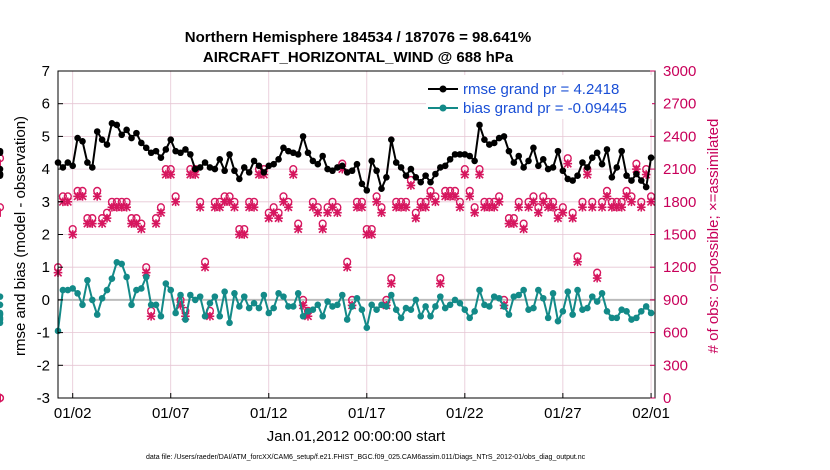 The image size is (830, 470). What do you see at coordinates (675, 365) in the screenshot?
I see `y-right-tick-label: 300` at bounding box center [675, 365].